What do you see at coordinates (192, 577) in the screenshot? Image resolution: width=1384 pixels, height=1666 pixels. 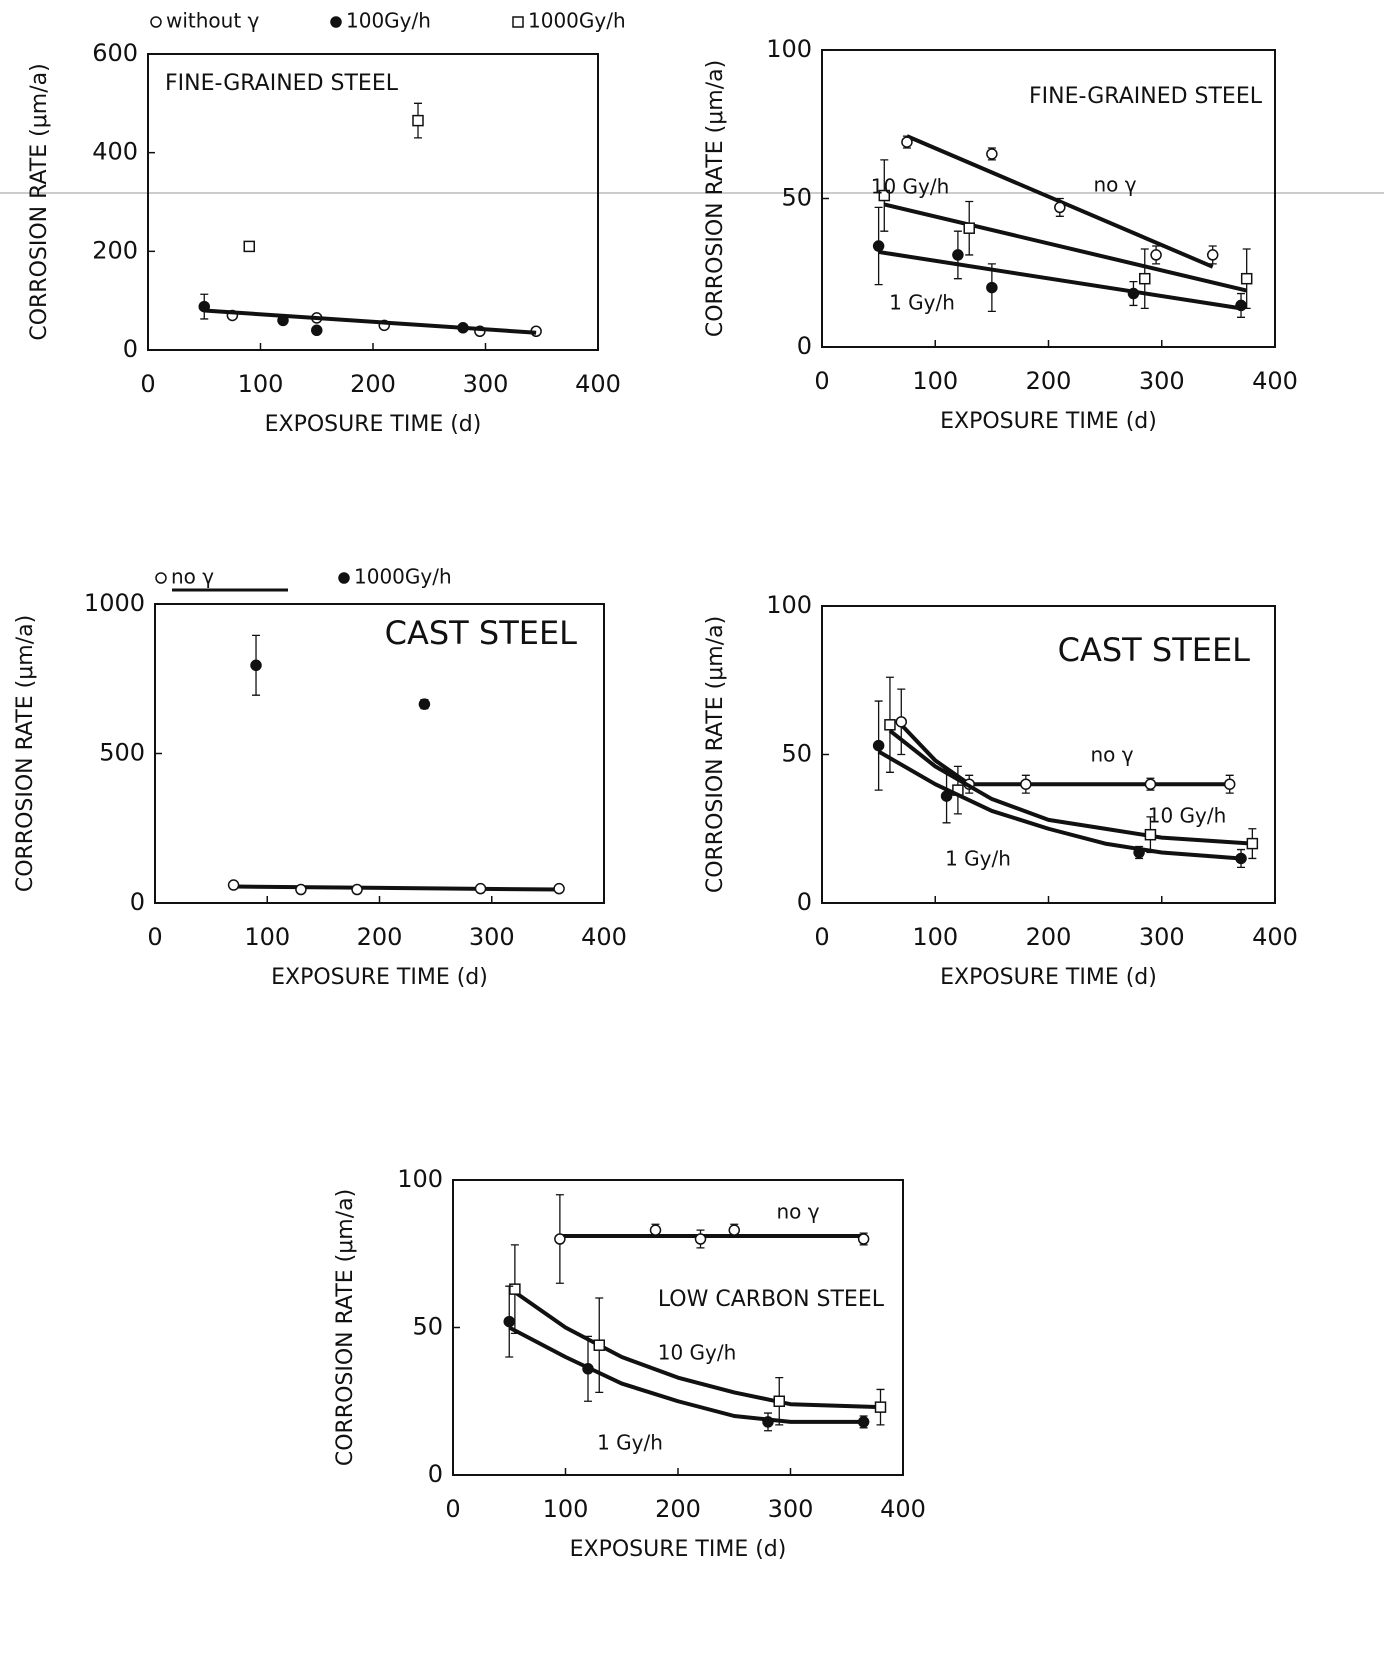 I see `legend-label: no γ` at bounding box center [192, 577].